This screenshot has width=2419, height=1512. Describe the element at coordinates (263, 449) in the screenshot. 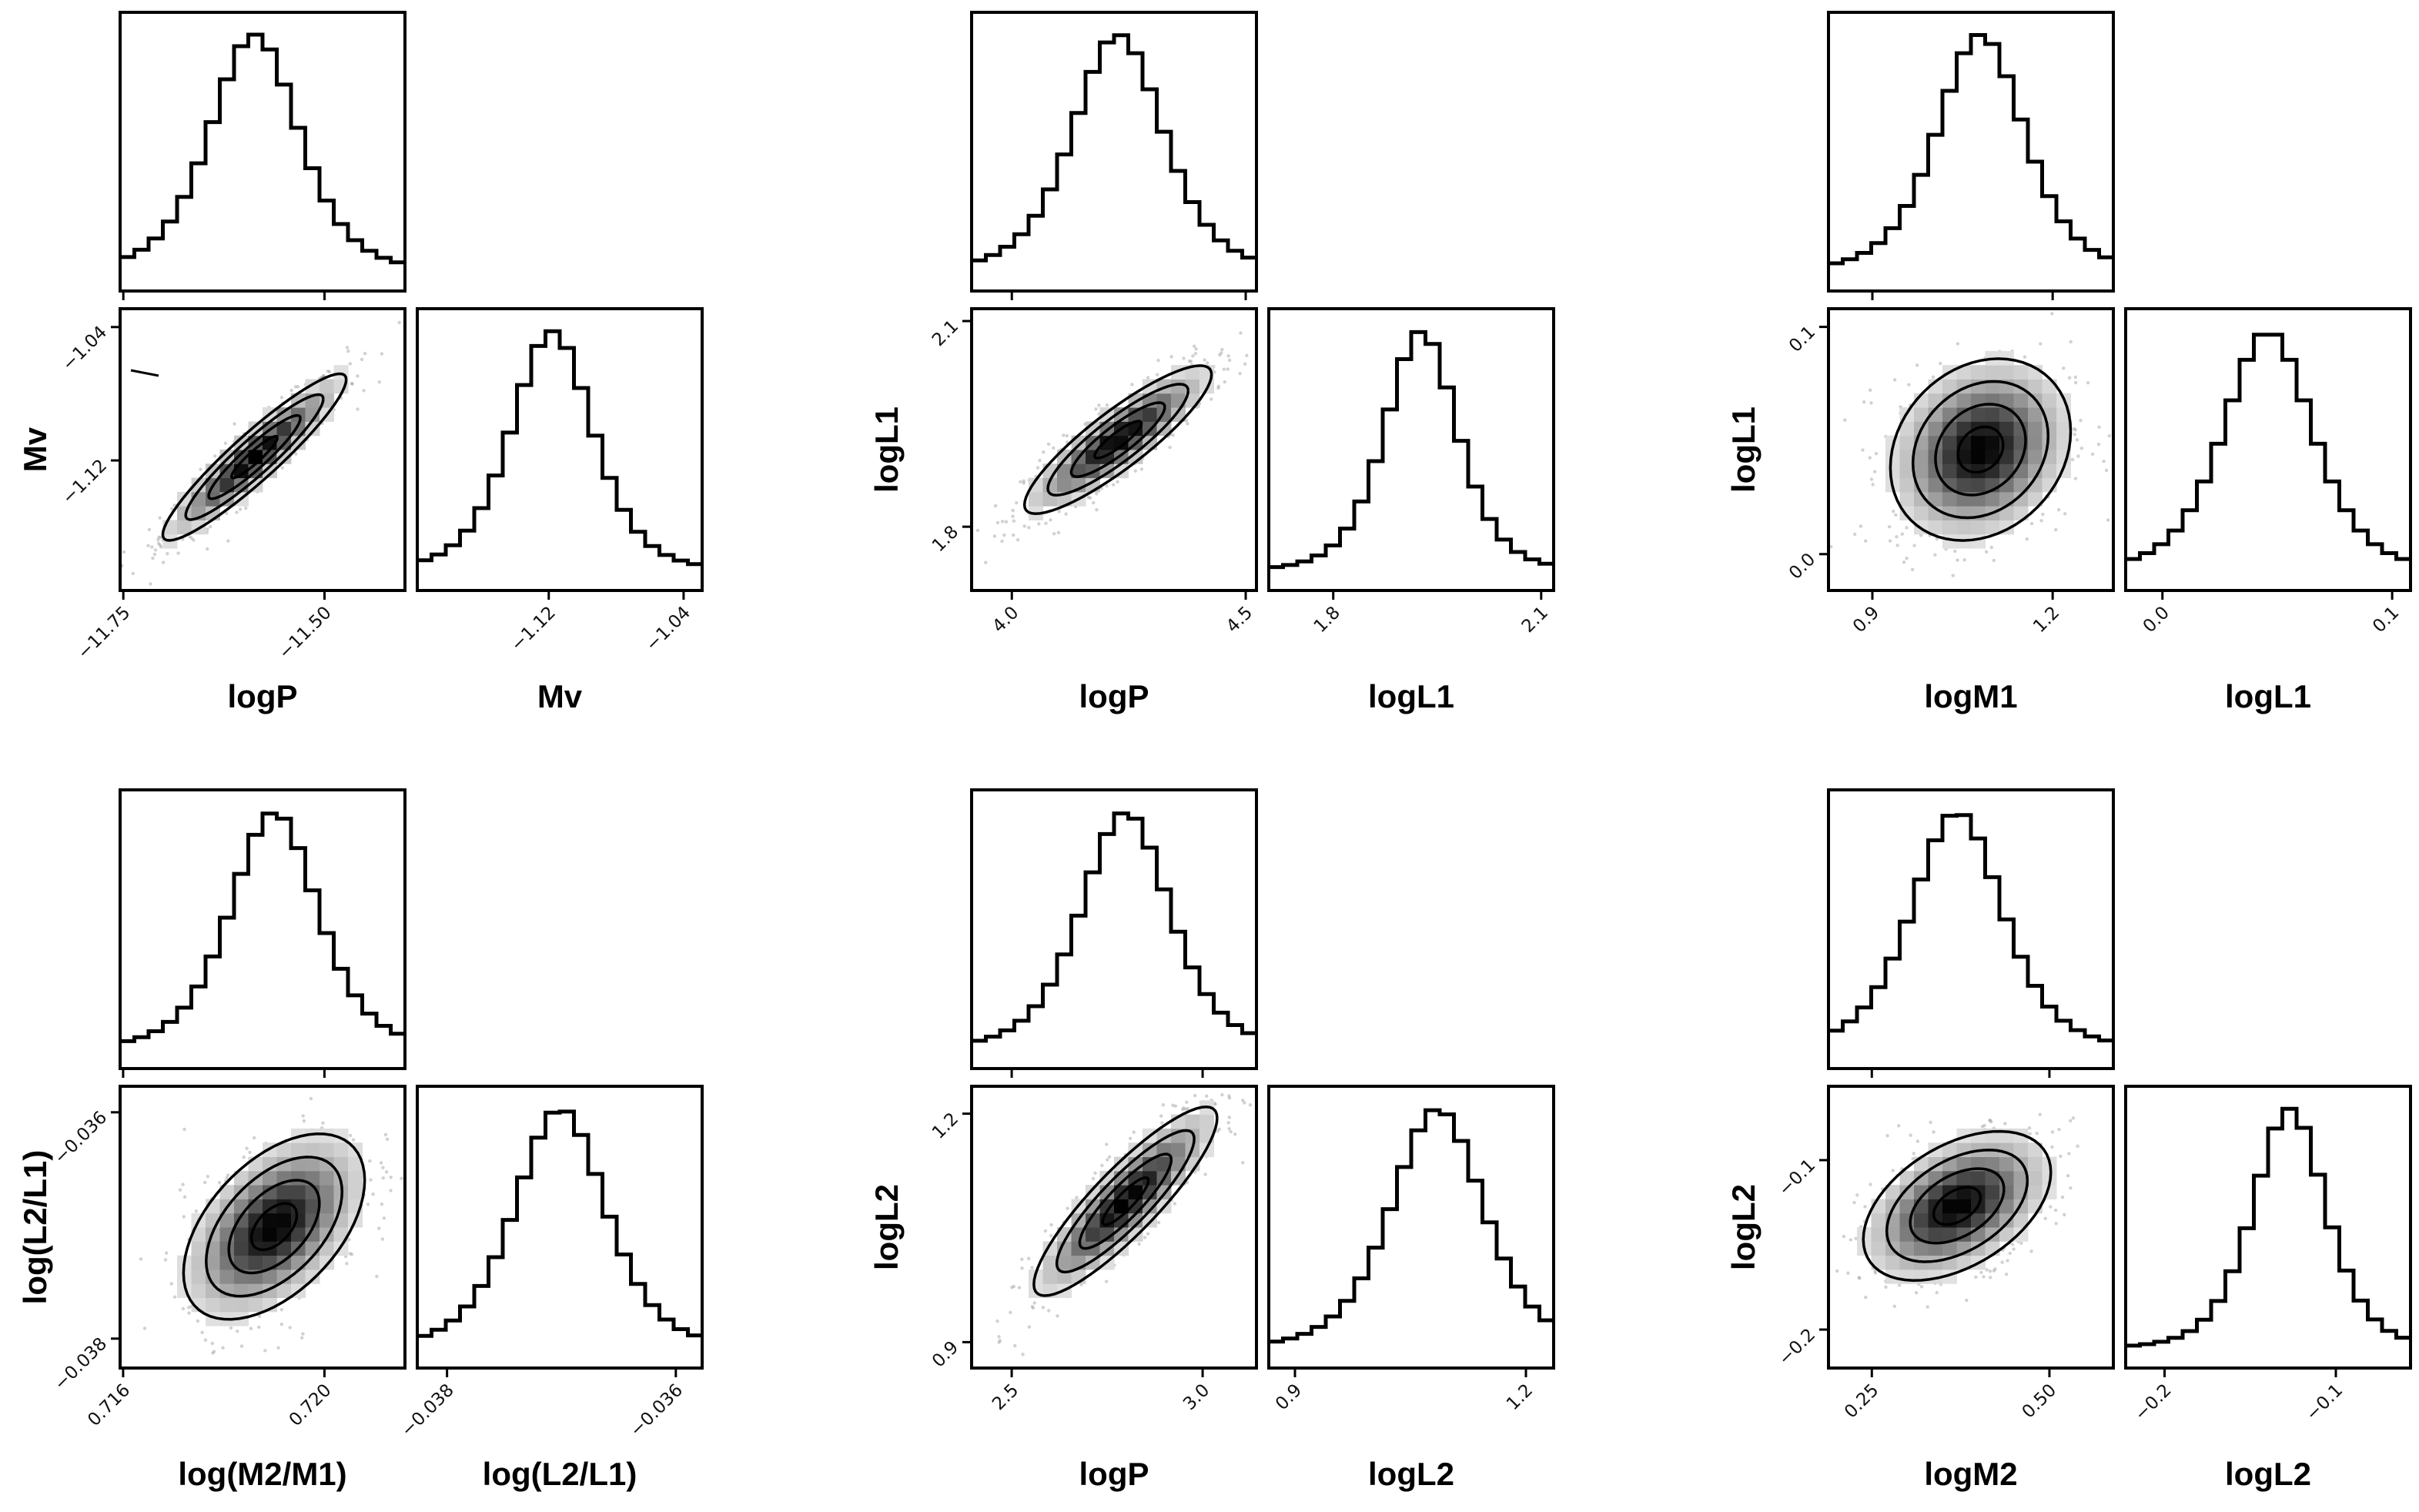

I see `density-panel-frame` at that location.